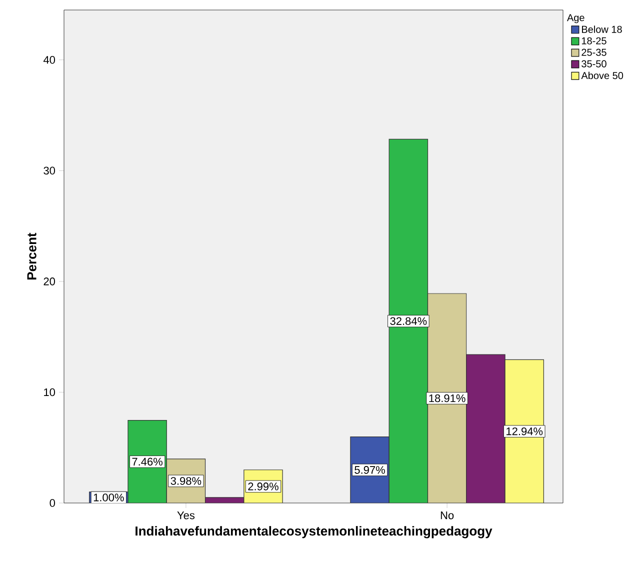 This screenshot has width=644, height=578. Describe the element at coordinates (49, 60) in the screenshot. I see `y-tick-label: 40` at that location.